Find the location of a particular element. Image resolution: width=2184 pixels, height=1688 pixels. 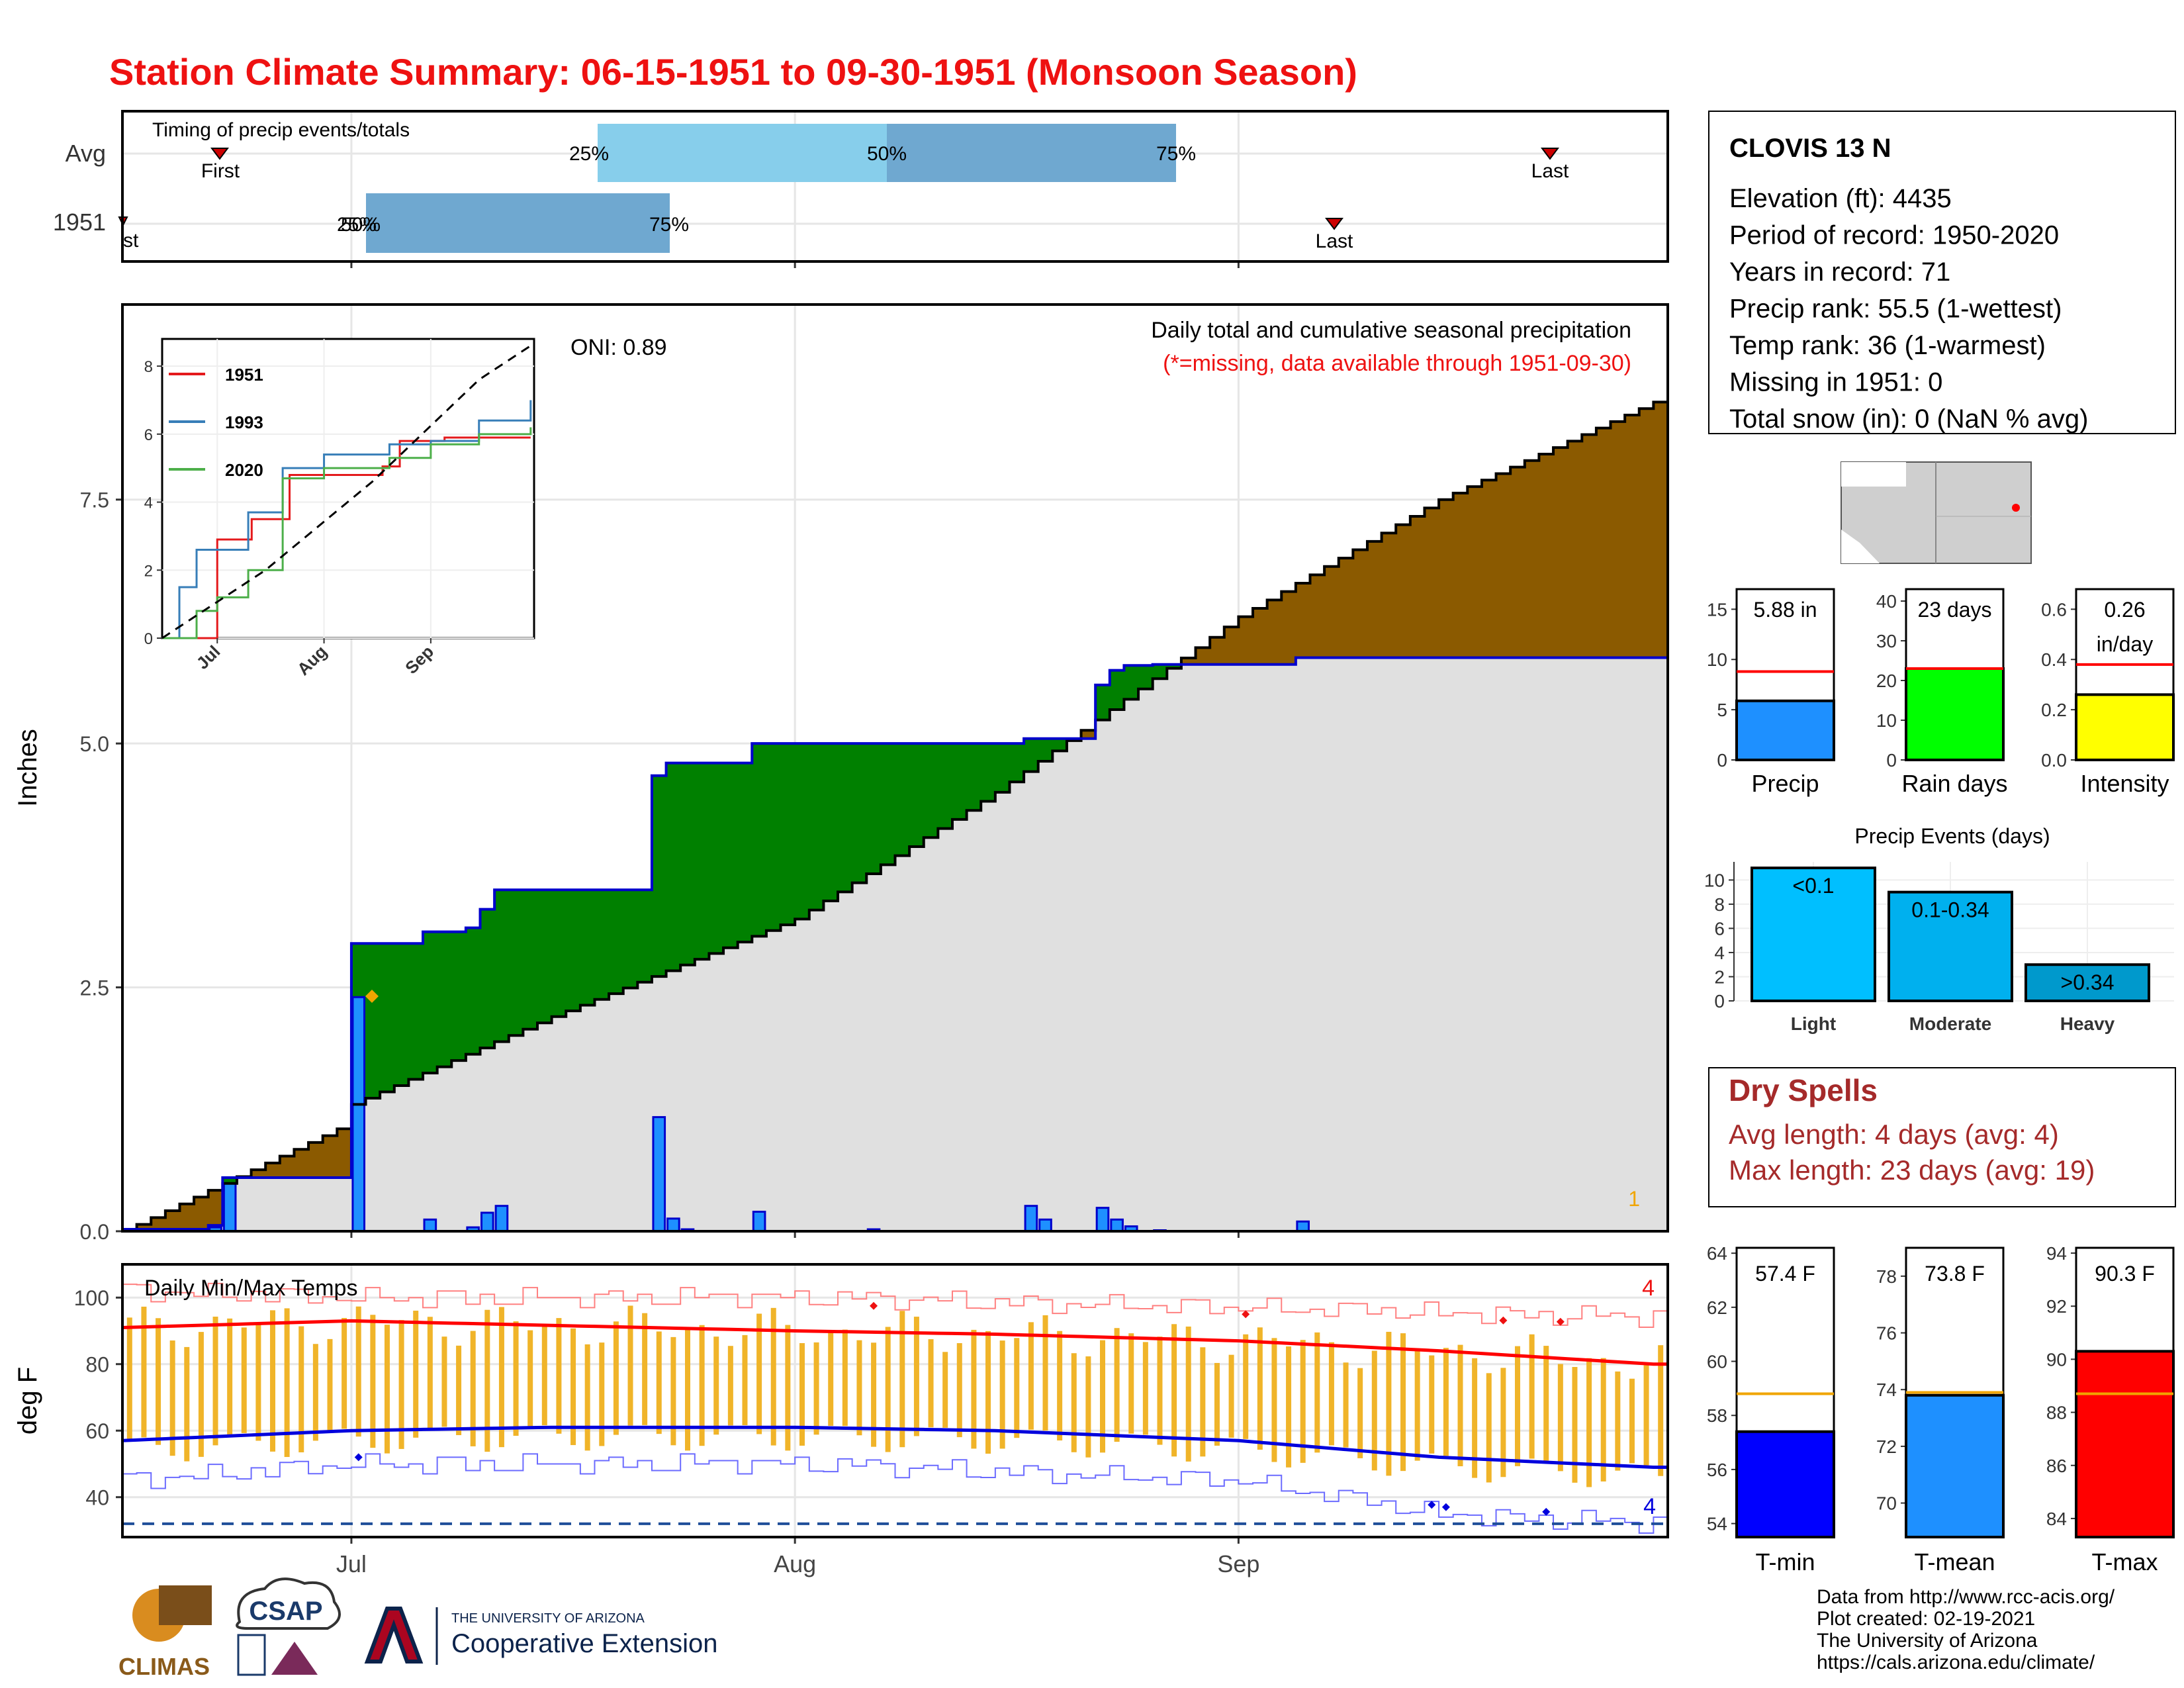

tempsum-1-ytick-3: 76 is located at coordinates (1886, 1333).